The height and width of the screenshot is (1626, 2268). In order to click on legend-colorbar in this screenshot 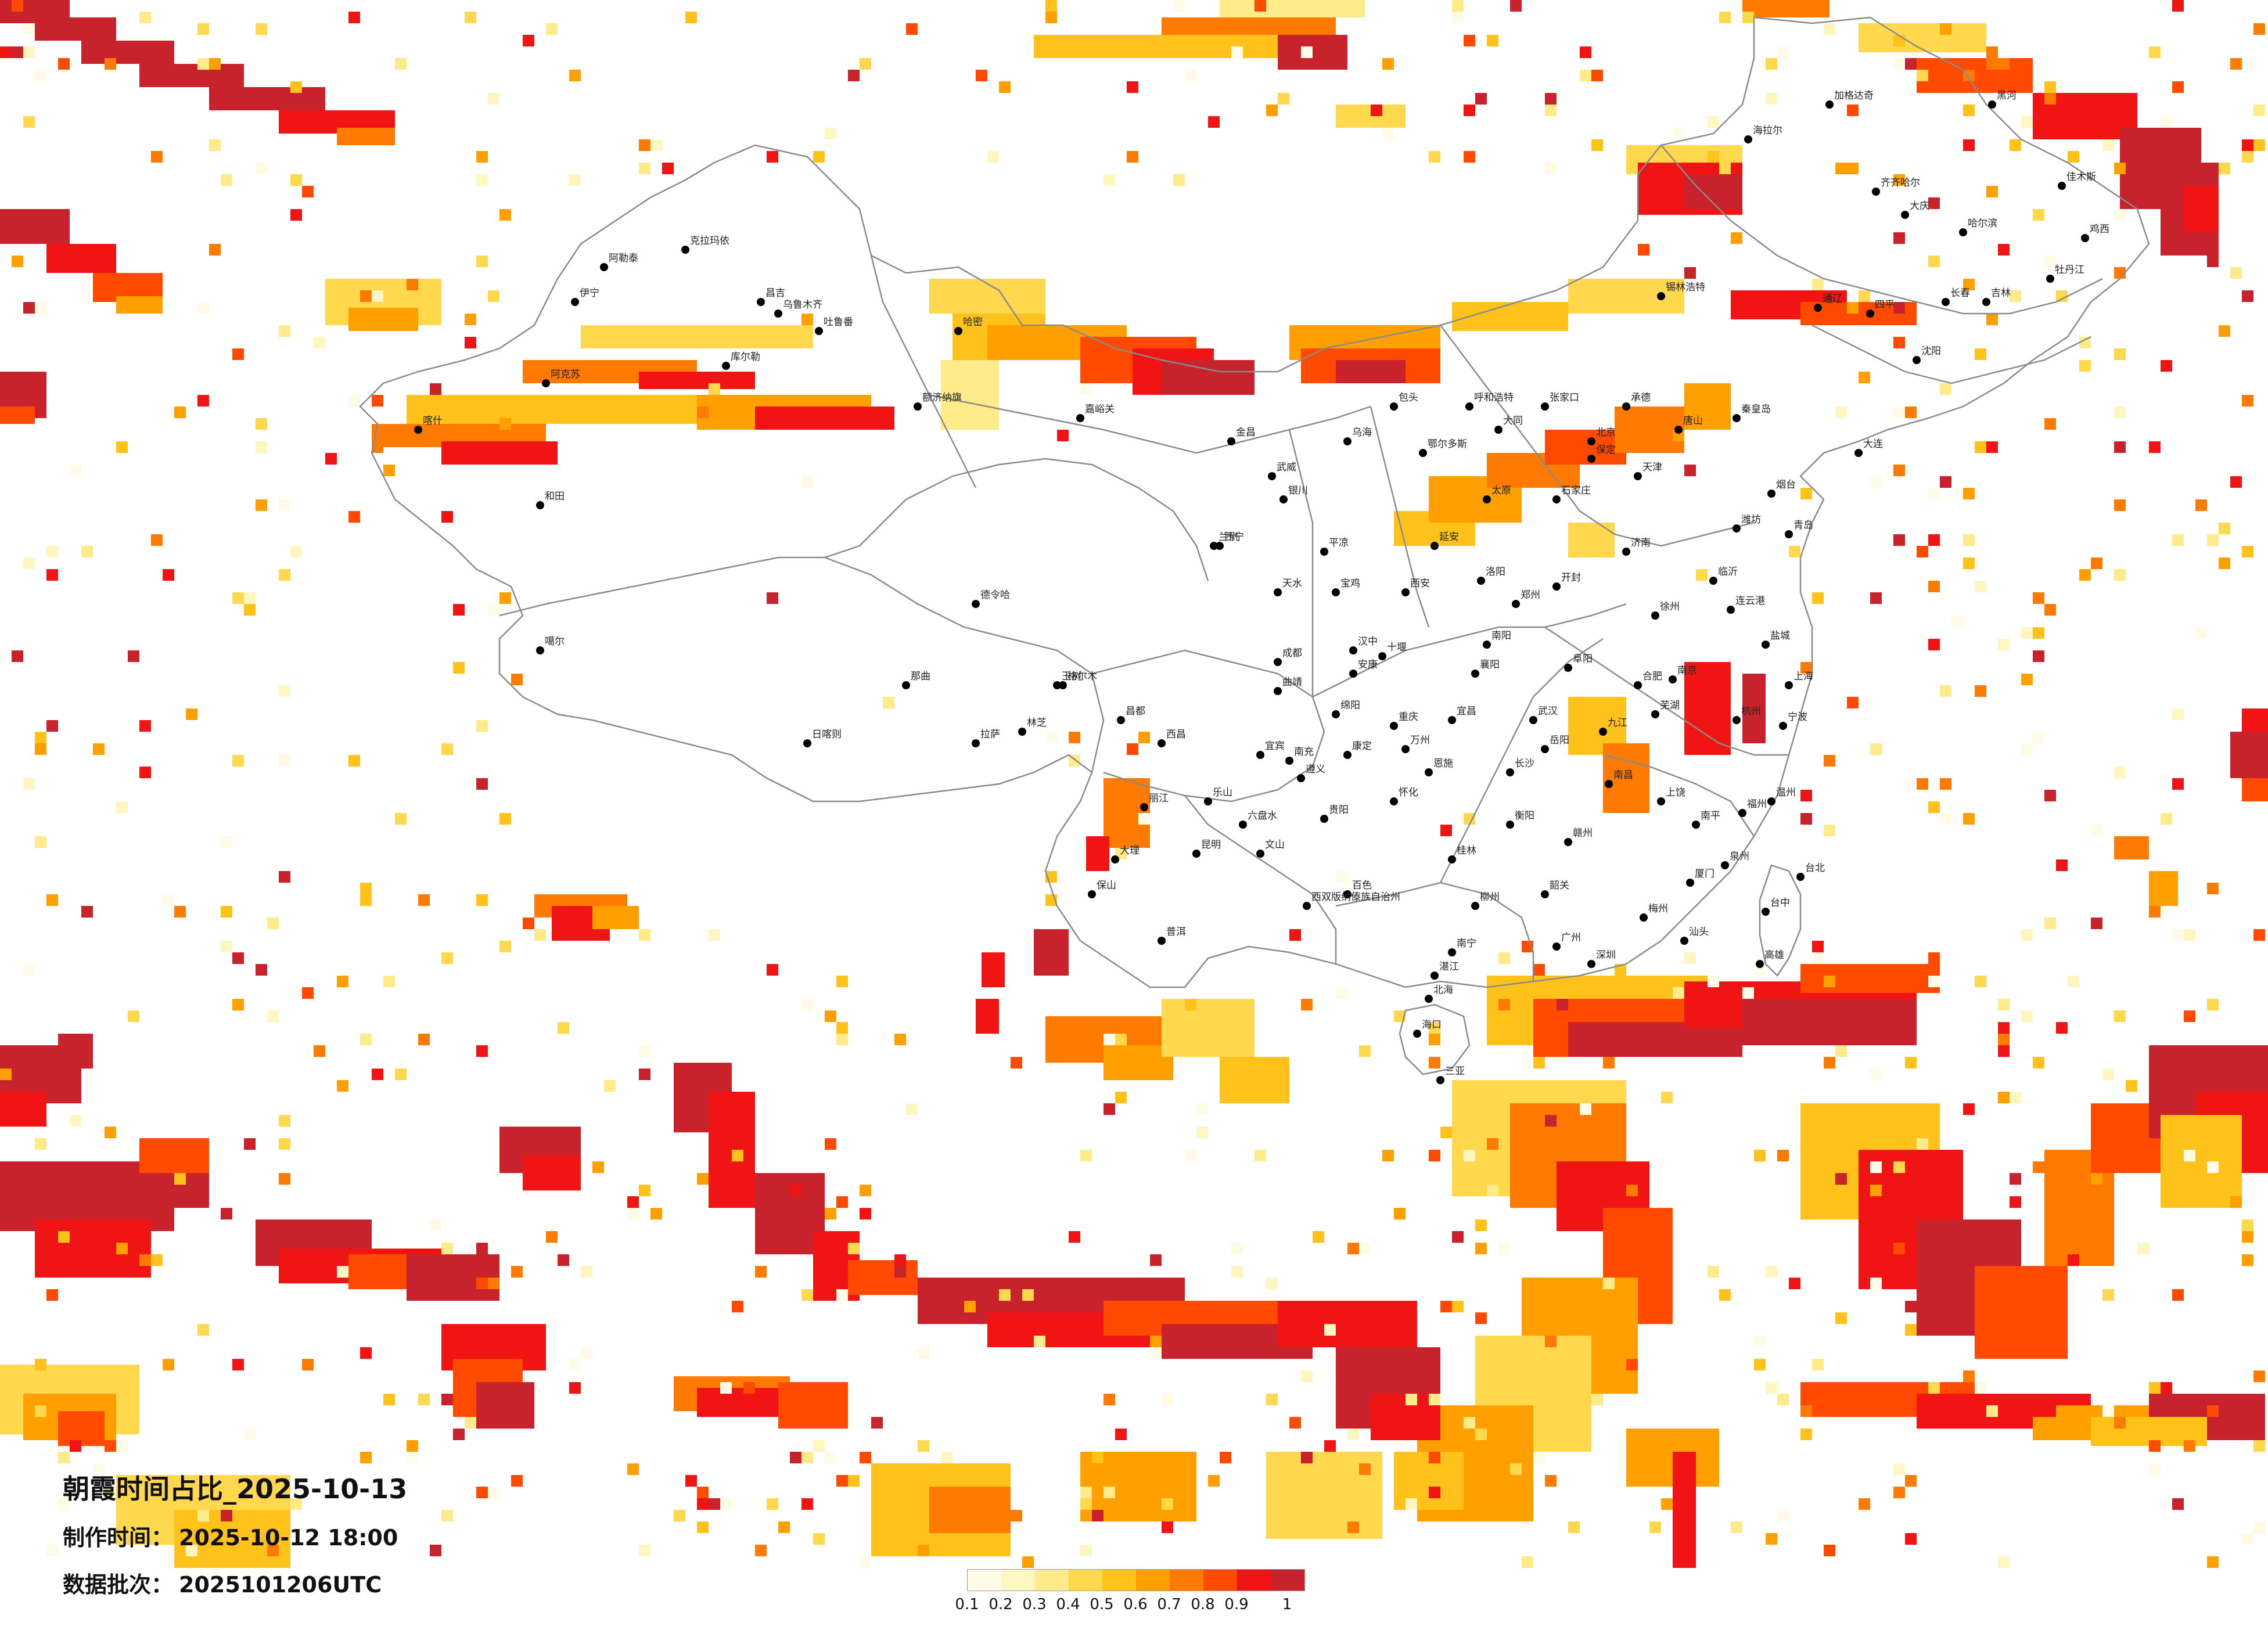, I will do `click(1136, 1580)`.